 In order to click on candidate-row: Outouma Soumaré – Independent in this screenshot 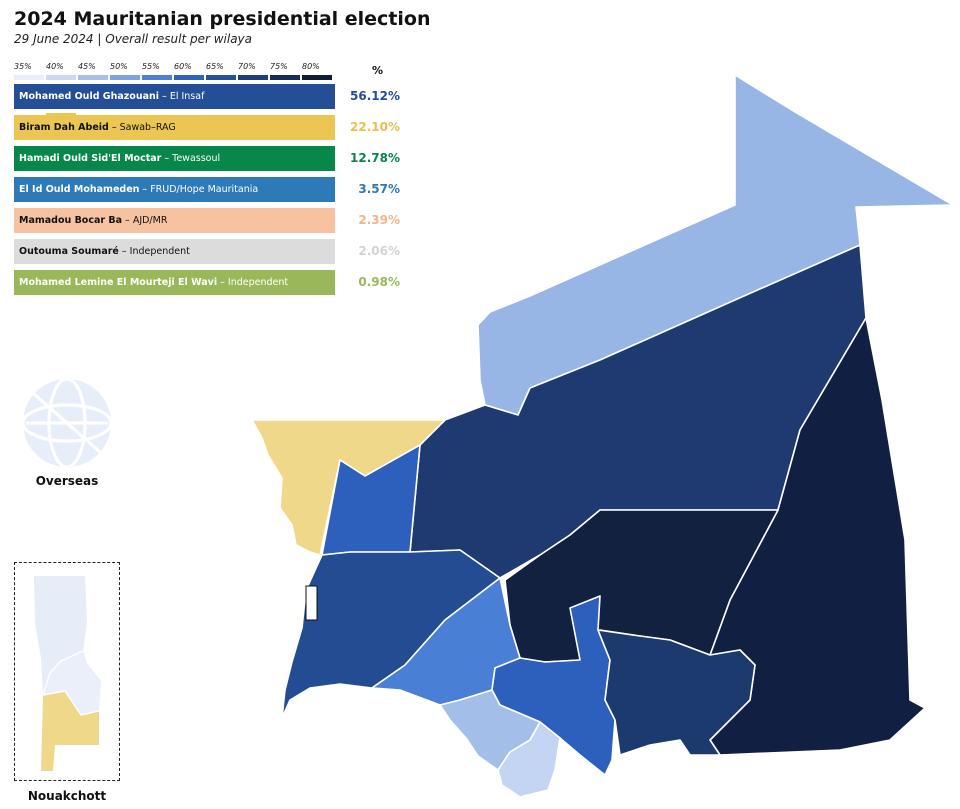, I will do `click(174, 251)`.